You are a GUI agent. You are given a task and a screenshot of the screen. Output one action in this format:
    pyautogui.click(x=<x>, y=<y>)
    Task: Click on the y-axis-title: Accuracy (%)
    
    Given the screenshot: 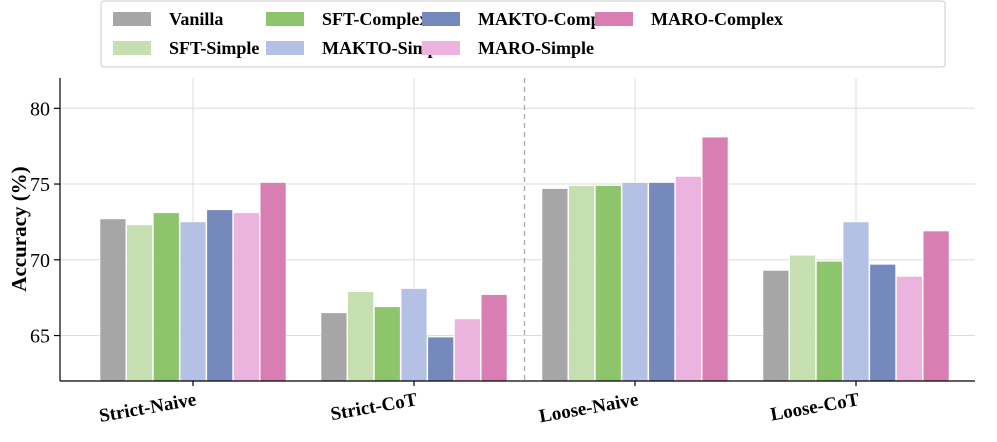 What is the action you would take?
    pyautogui.click(x=19, y=228)
    